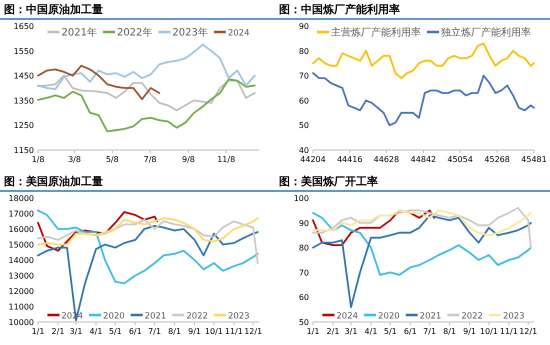  What do you see at coordinates (79, 32) in the screenshot?
I see `legend-label: 2021年` at bounding box center [79, 32].